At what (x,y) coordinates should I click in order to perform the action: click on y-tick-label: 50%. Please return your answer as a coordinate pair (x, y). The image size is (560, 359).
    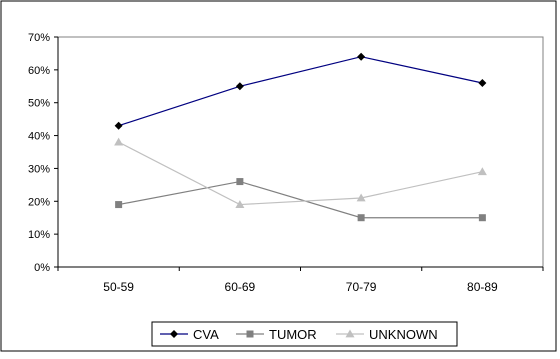
    Looking at the image, I should click on (39, 104).